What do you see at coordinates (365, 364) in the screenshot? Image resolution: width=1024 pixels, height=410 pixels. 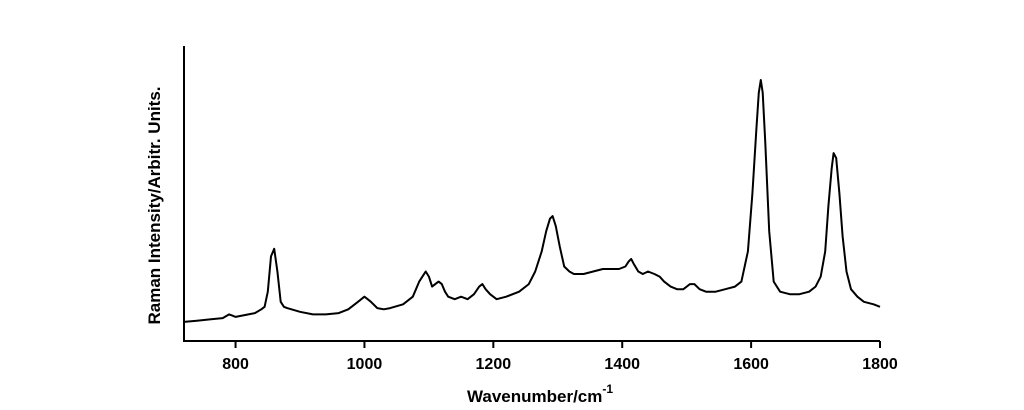 I see `x-tick-label: 1000` at bounding box center [365, 364].